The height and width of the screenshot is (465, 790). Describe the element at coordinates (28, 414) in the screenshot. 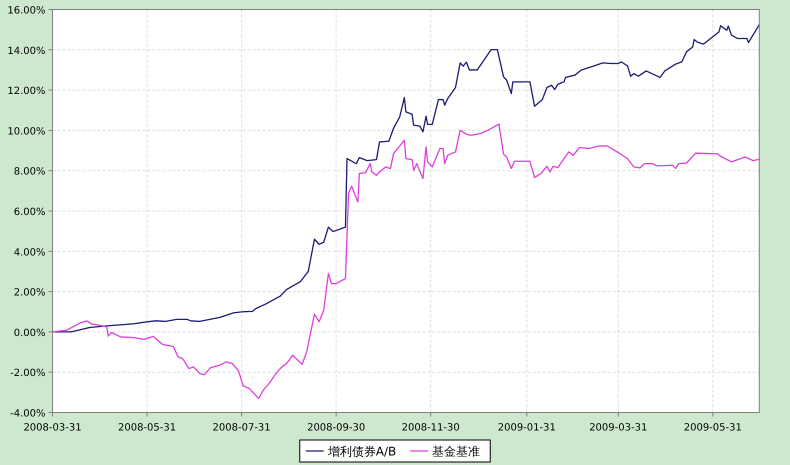

I see `y-tick-label: -4.00%` at that location.